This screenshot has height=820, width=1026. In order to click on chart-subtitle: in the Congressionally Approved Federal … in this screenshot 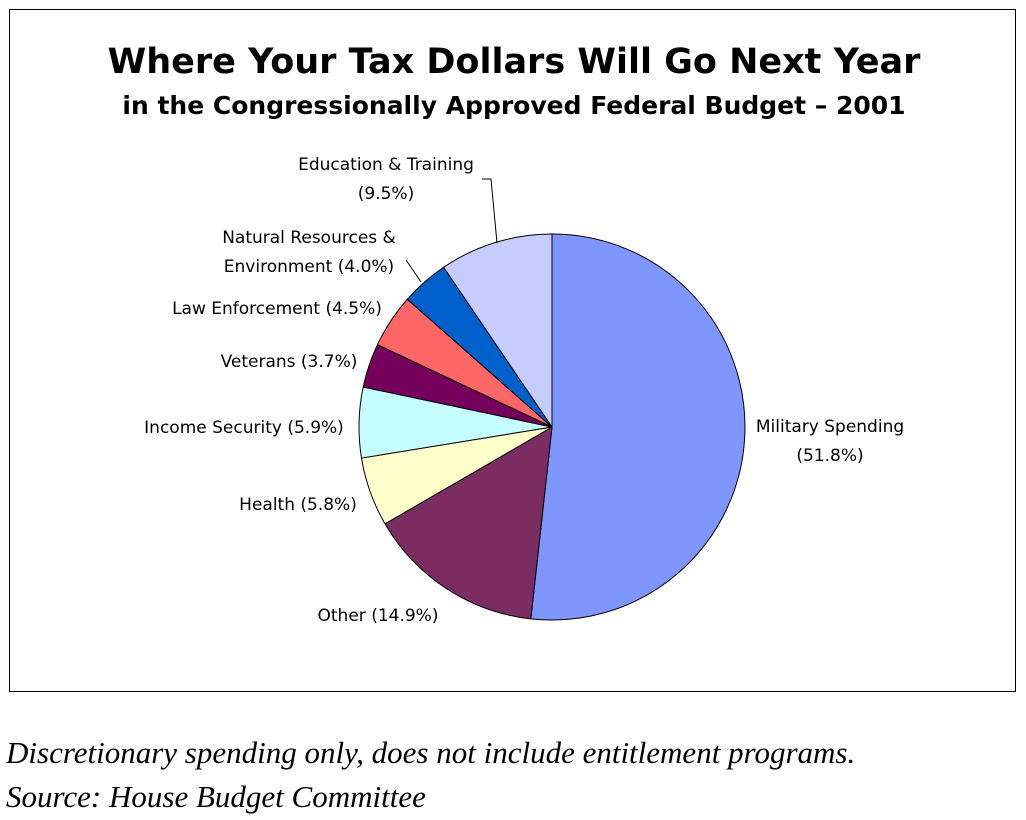, I will do `click(513, 105)`.